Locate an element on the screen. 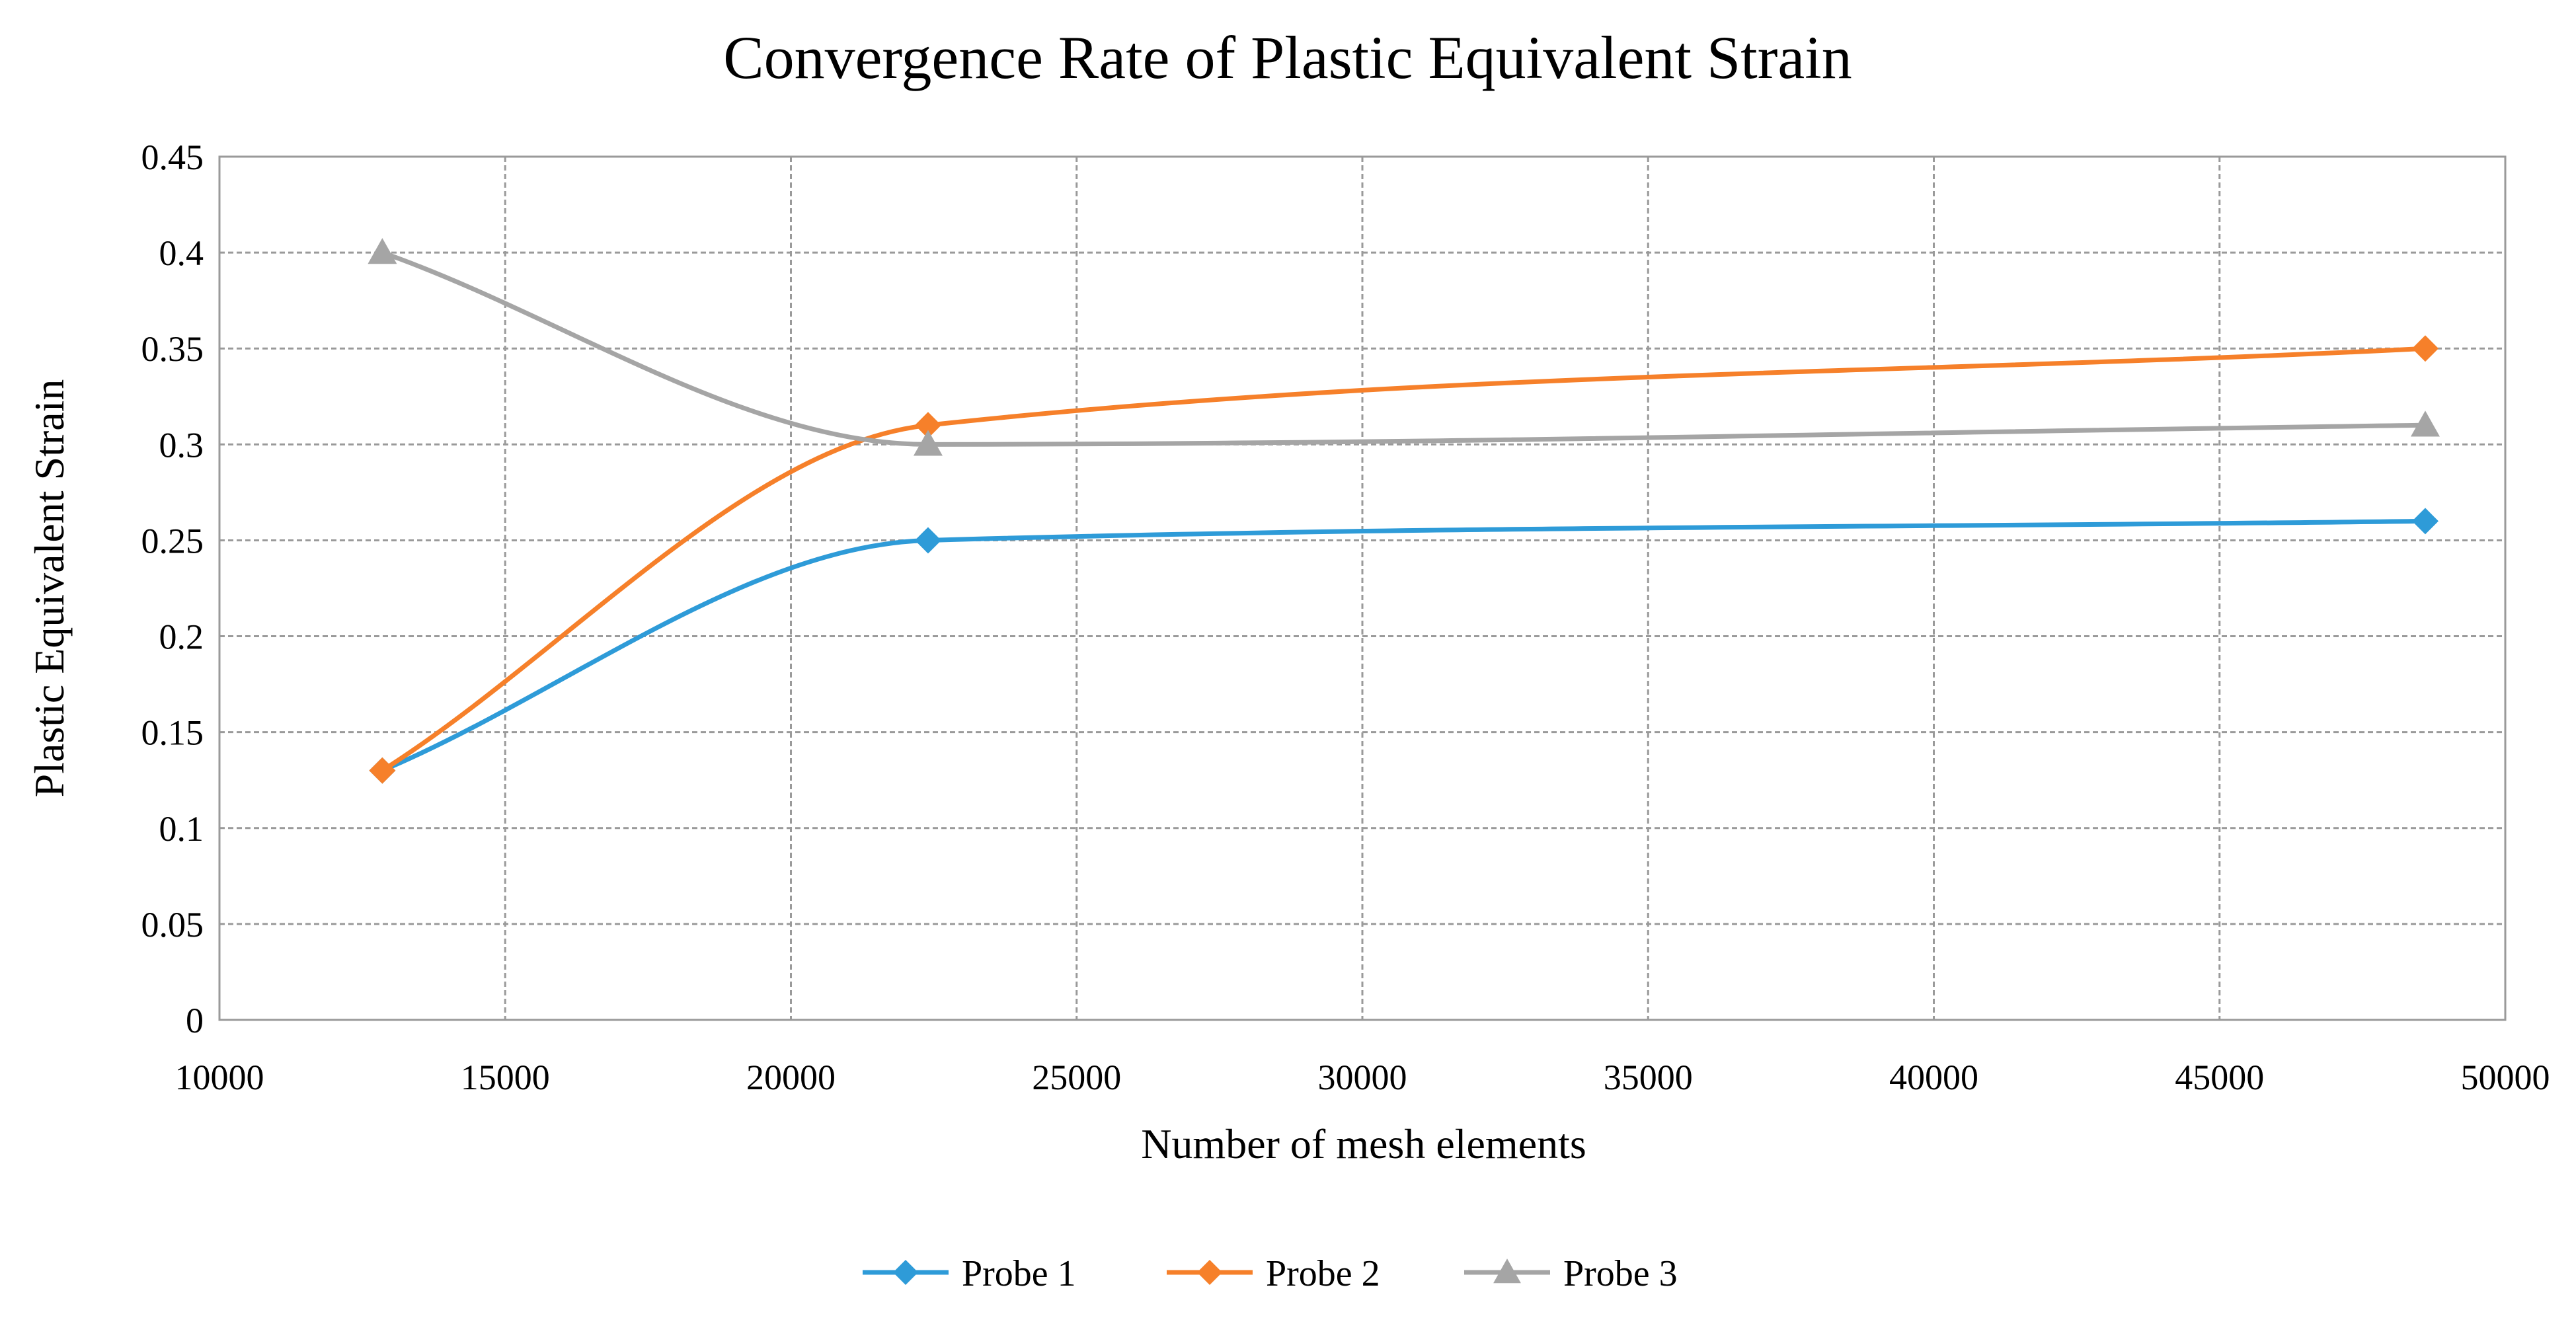 The width and height of the screenshot is (2576, 1318). x-tick-label: 40000 is located at coordinates (1933, 1077).